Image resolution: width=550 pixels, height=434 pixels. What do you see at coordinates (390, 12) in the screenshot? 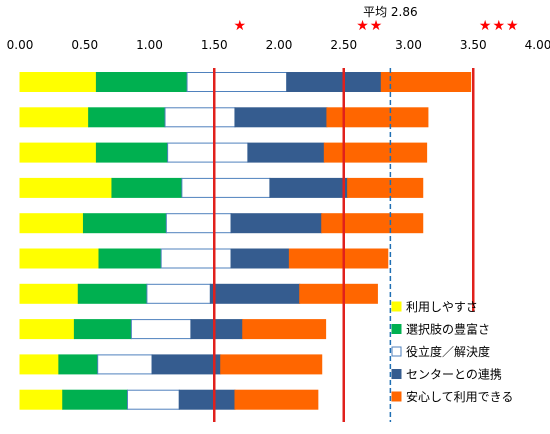
I see `average-label: 平均 2.86` at bounding box center [390, 12].